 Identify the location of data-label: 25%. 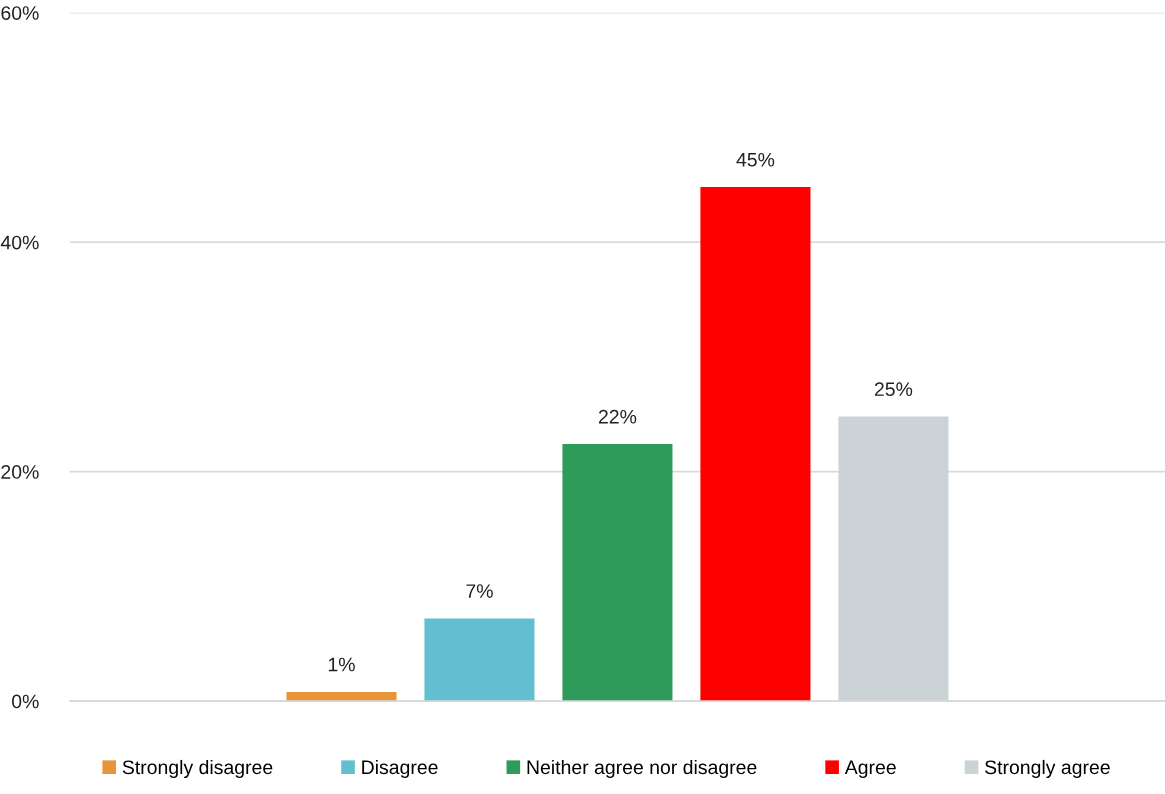
(893, 389).